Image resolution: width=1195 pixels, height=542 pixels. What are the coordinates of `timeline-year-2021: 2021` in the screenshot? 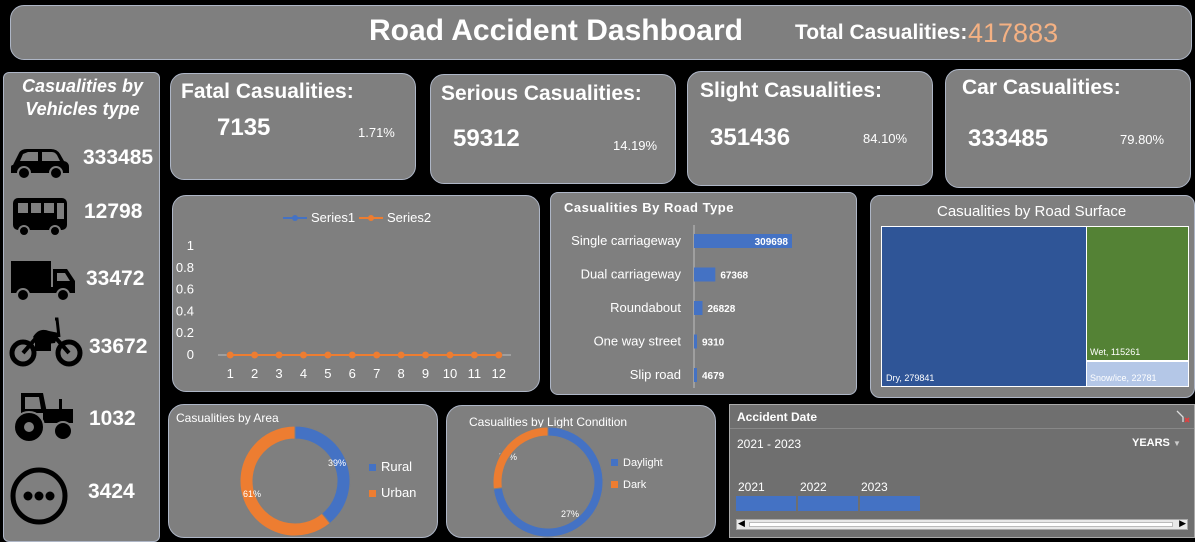 It's located at (751, 487).